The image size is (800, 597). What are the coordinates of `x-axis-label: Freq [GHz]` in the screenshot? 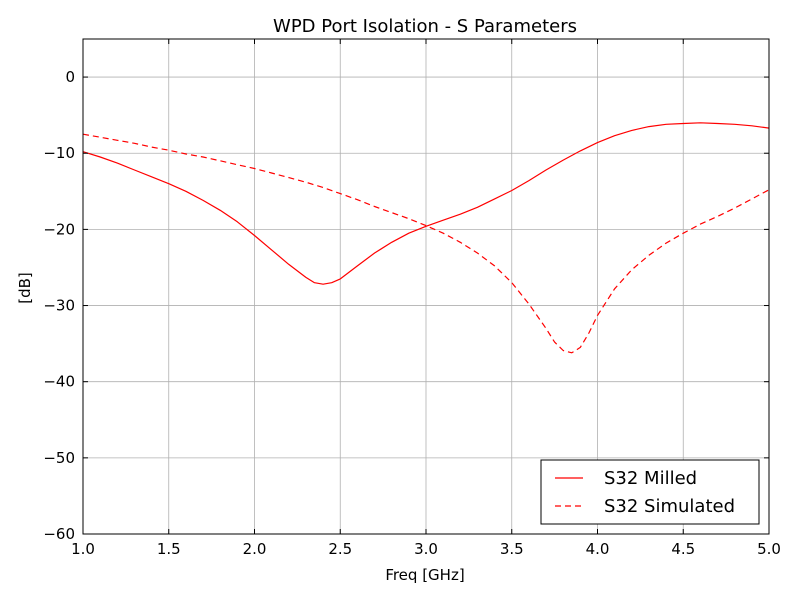 It's located at (424, 575).